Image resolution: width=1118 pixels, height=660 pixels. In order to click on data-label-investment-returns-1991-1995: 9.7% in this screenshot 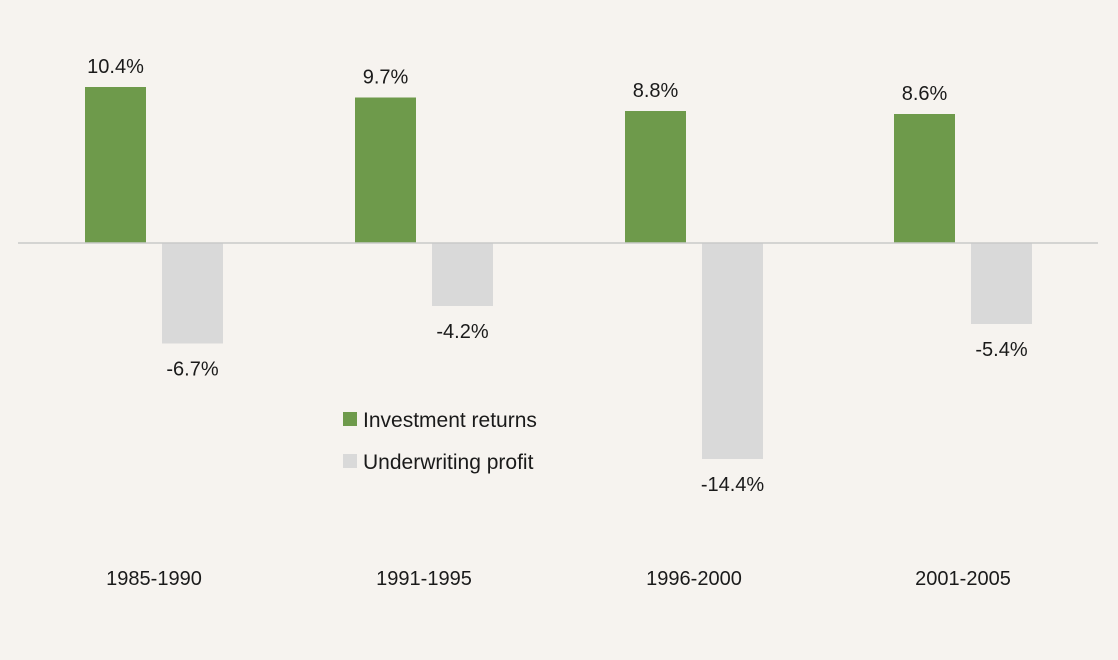, I will do `click(386, 78)`.